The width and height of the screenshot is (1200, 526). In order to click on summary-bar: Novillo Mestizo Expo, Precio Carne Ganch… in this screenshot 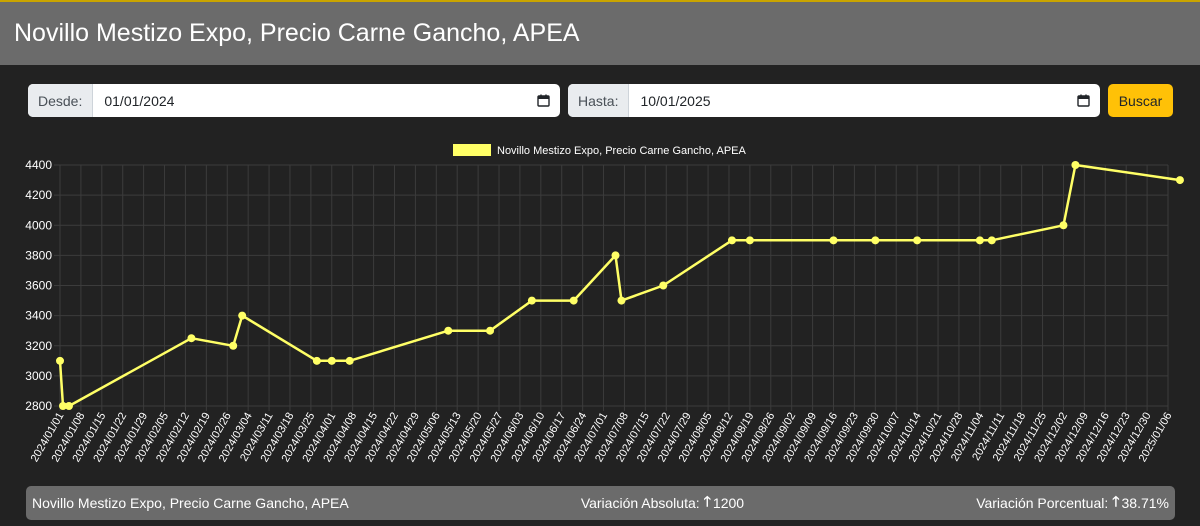, I will do `click(600, 503)`.